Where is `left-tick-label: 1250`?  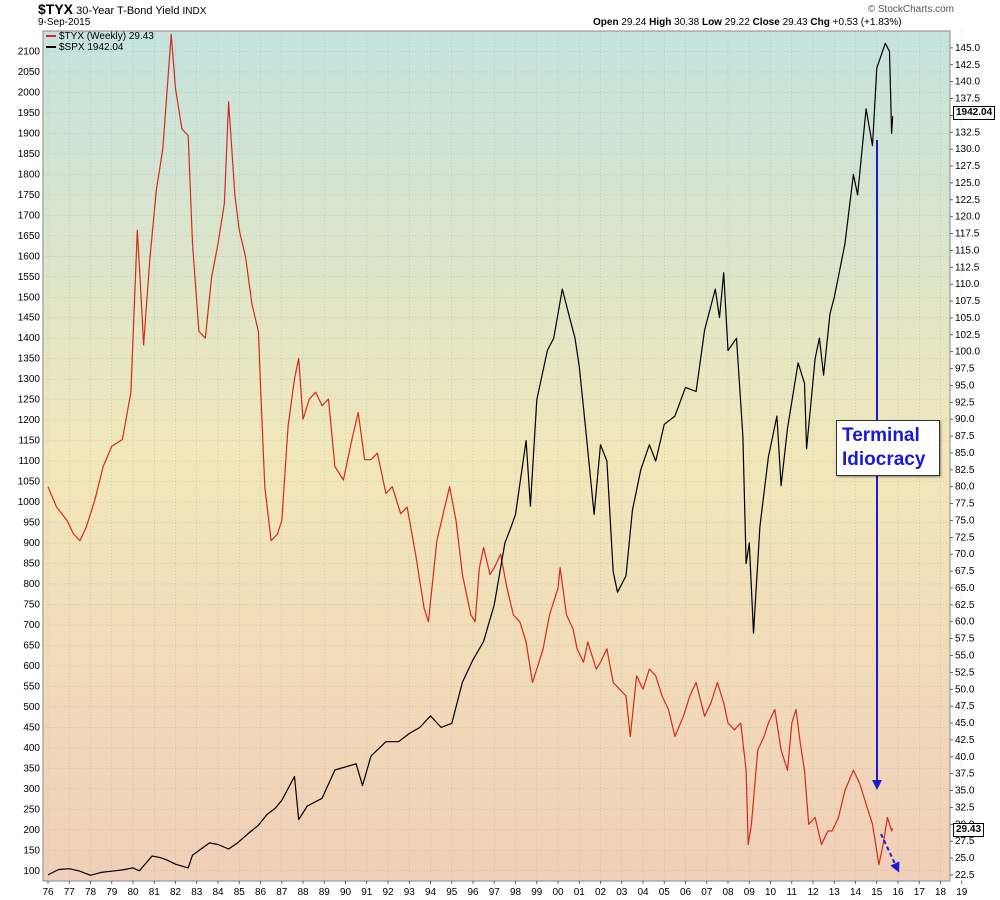
left-tick-label: 1250 is located at coordinates (29, 400).